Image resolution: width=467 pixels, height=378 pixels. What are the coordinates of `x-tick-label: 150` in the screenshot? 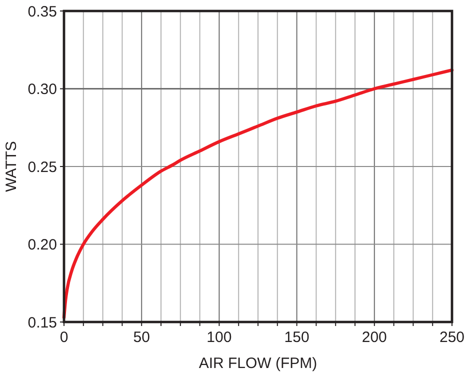 It's located at (297, 337).